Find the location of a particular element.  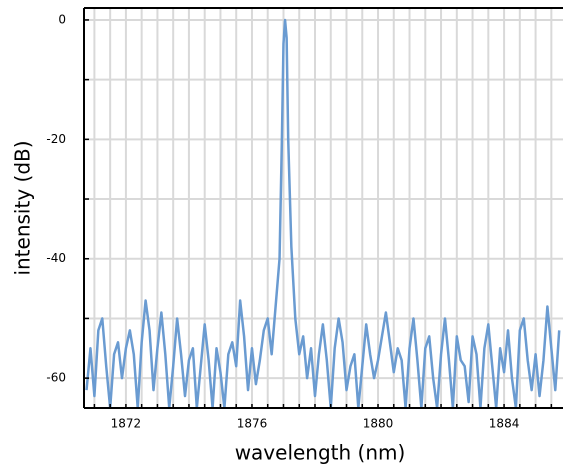

y-tick-label: -60 is located at coordinates (56, 378).